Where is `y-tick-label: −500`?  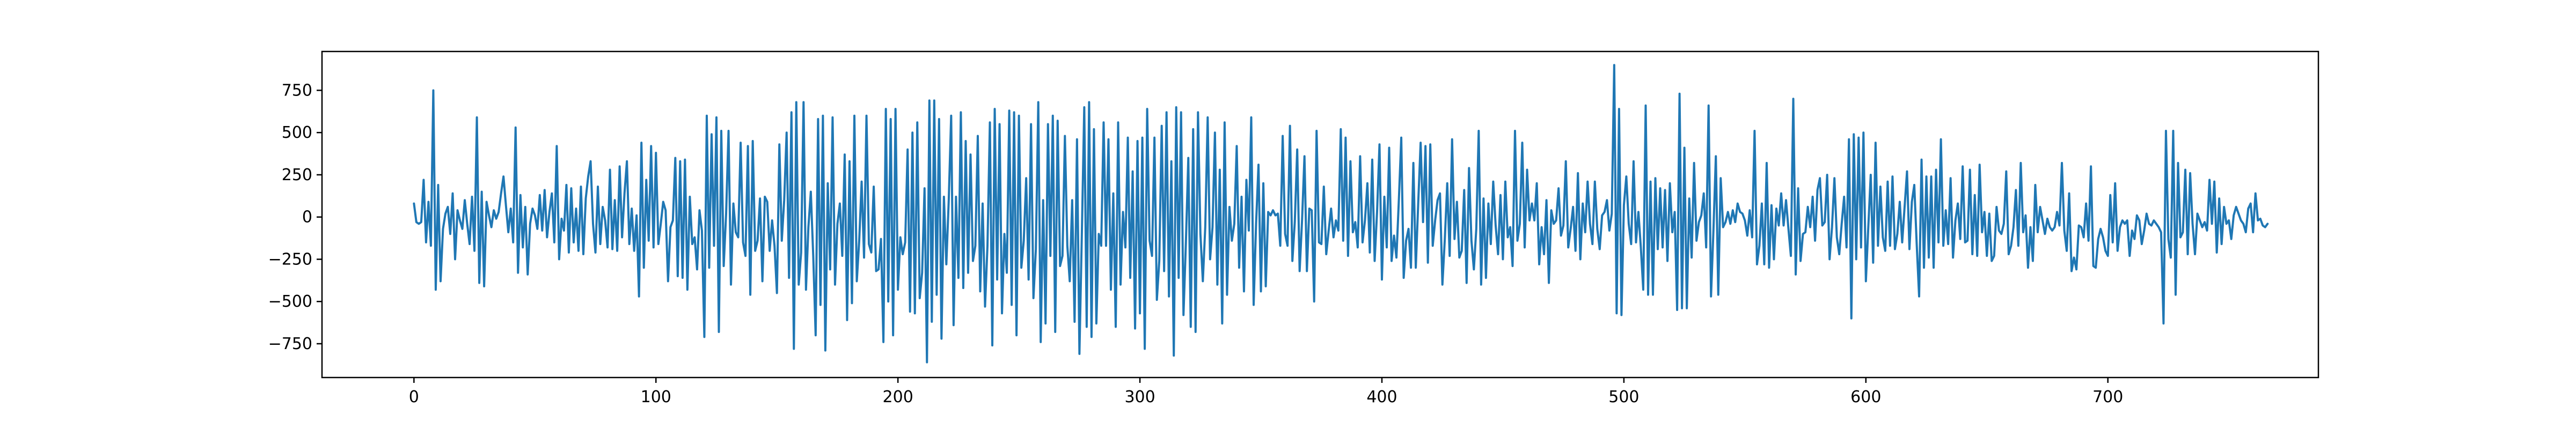
y-tick-label: −500 is located at coordinates (290, 301).